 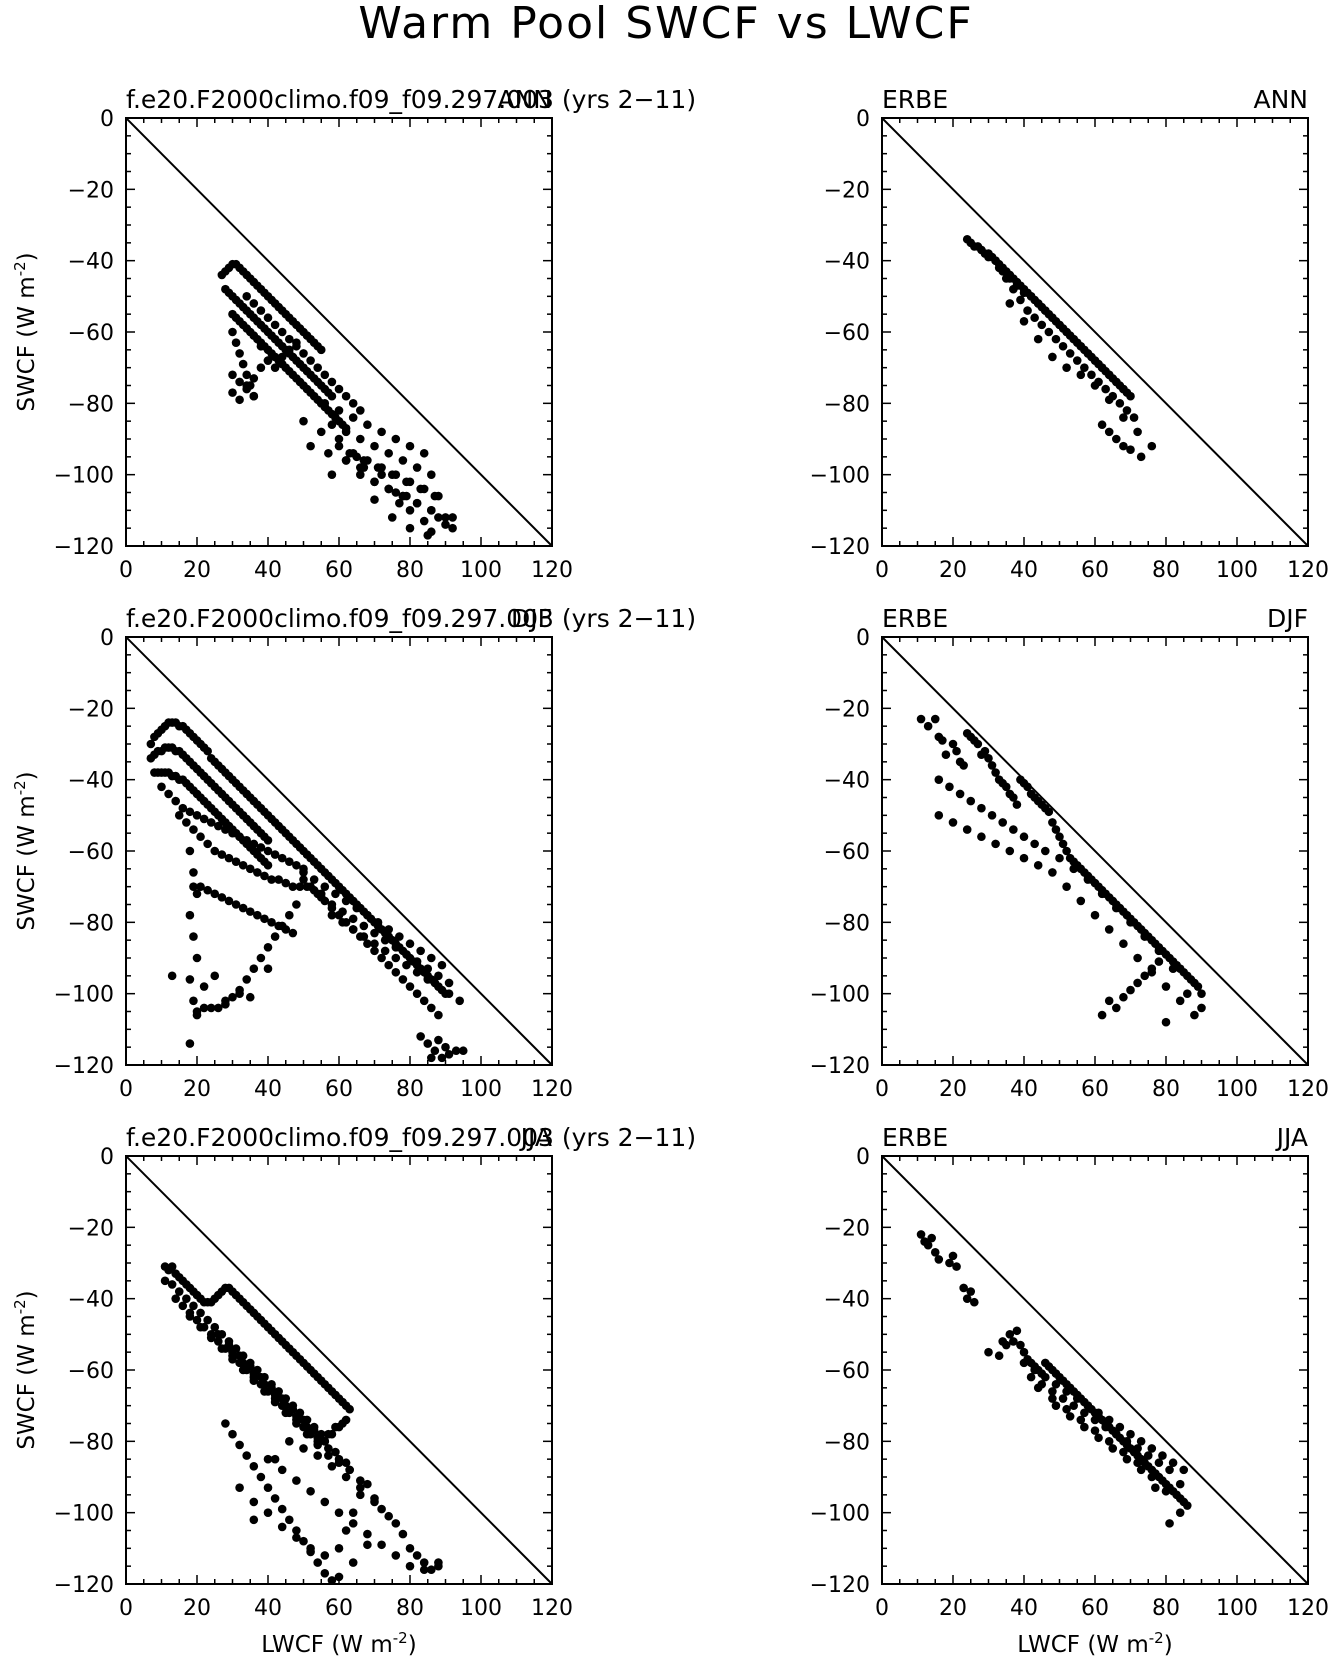 What do you see at coordinates (197, 1608) in the screenshot?
I see `x-tick-label: 20` at bounding box center [197, 1608].